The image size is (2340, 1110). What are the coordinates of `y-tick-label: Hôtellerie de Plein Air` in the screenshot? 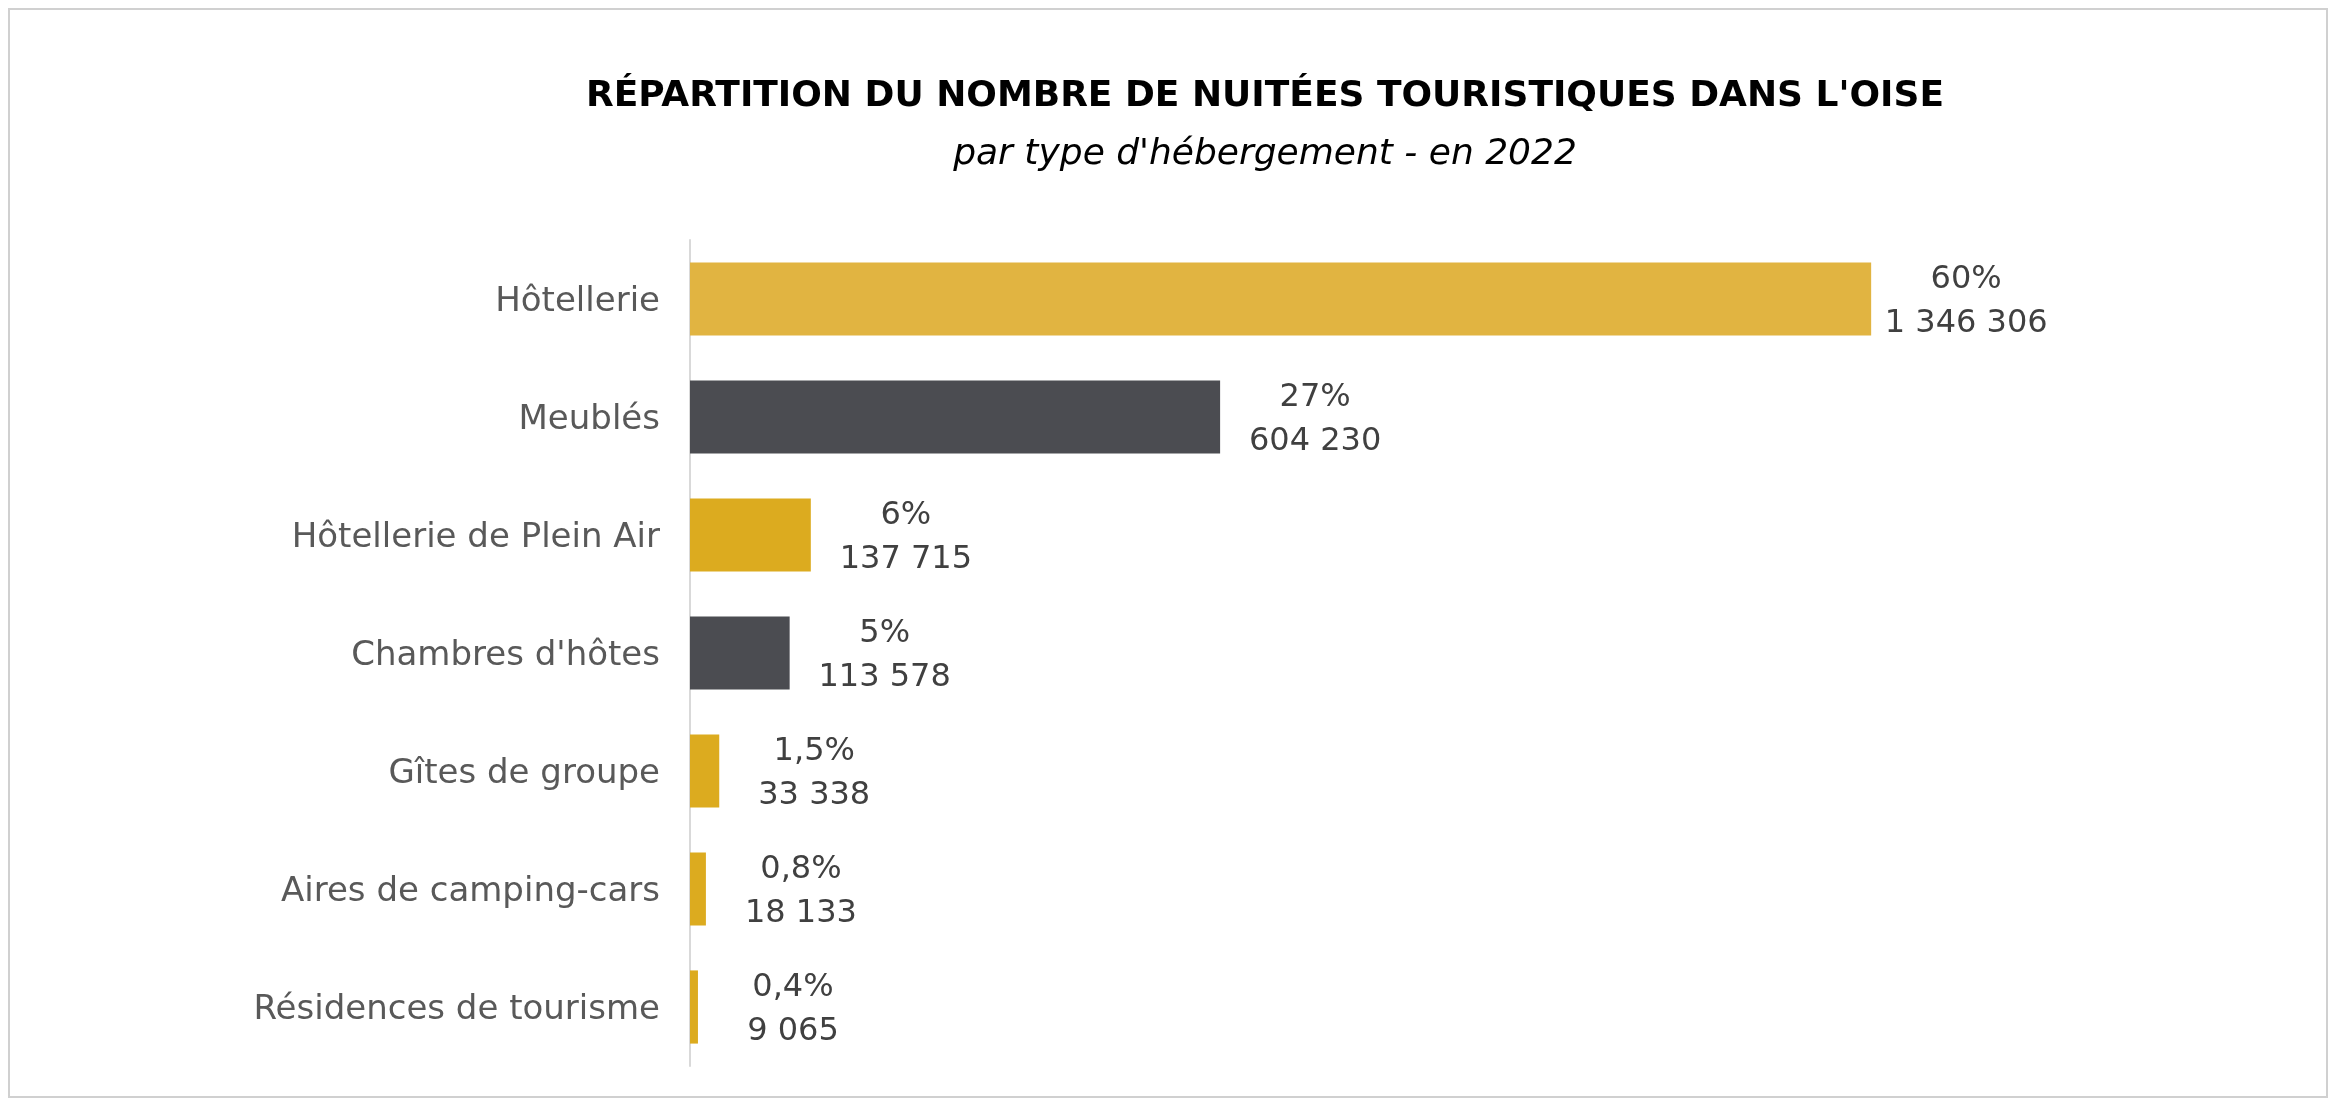 It's located at (476, 535).